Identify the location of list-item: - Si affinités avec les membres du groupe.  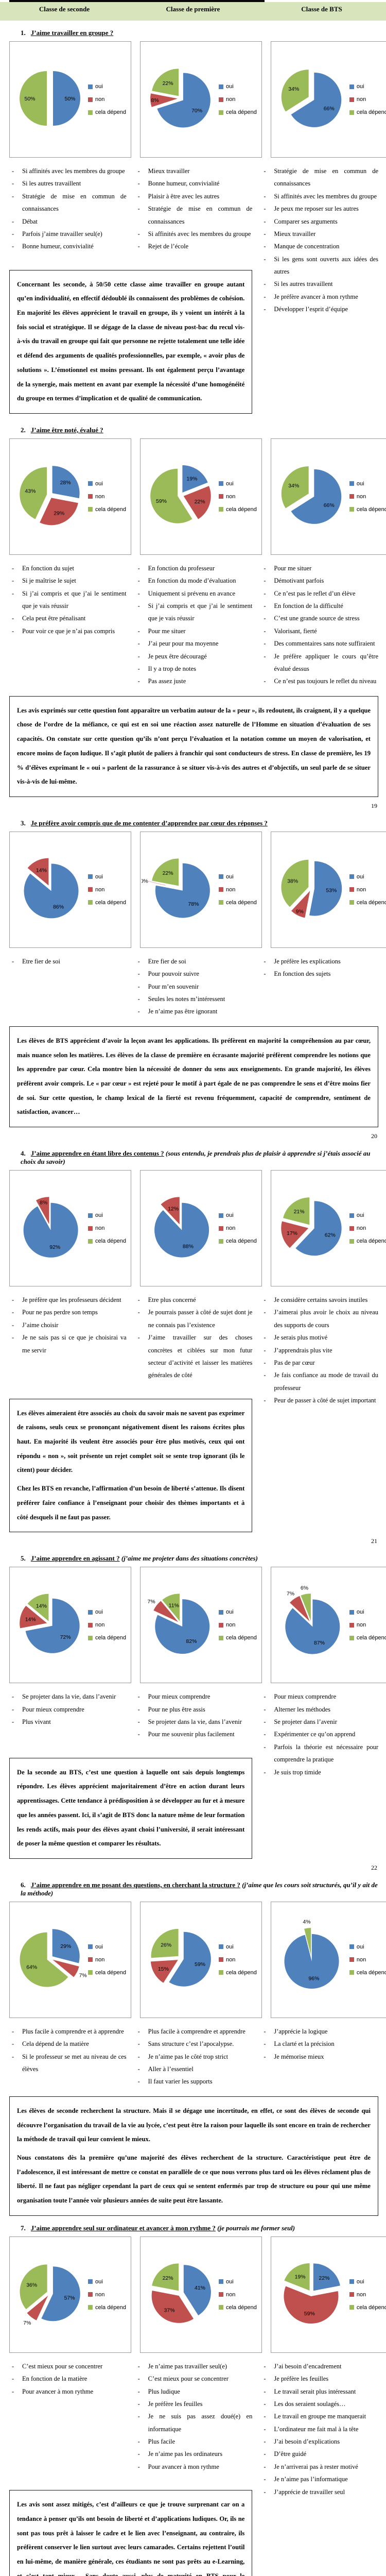
(320, 196).